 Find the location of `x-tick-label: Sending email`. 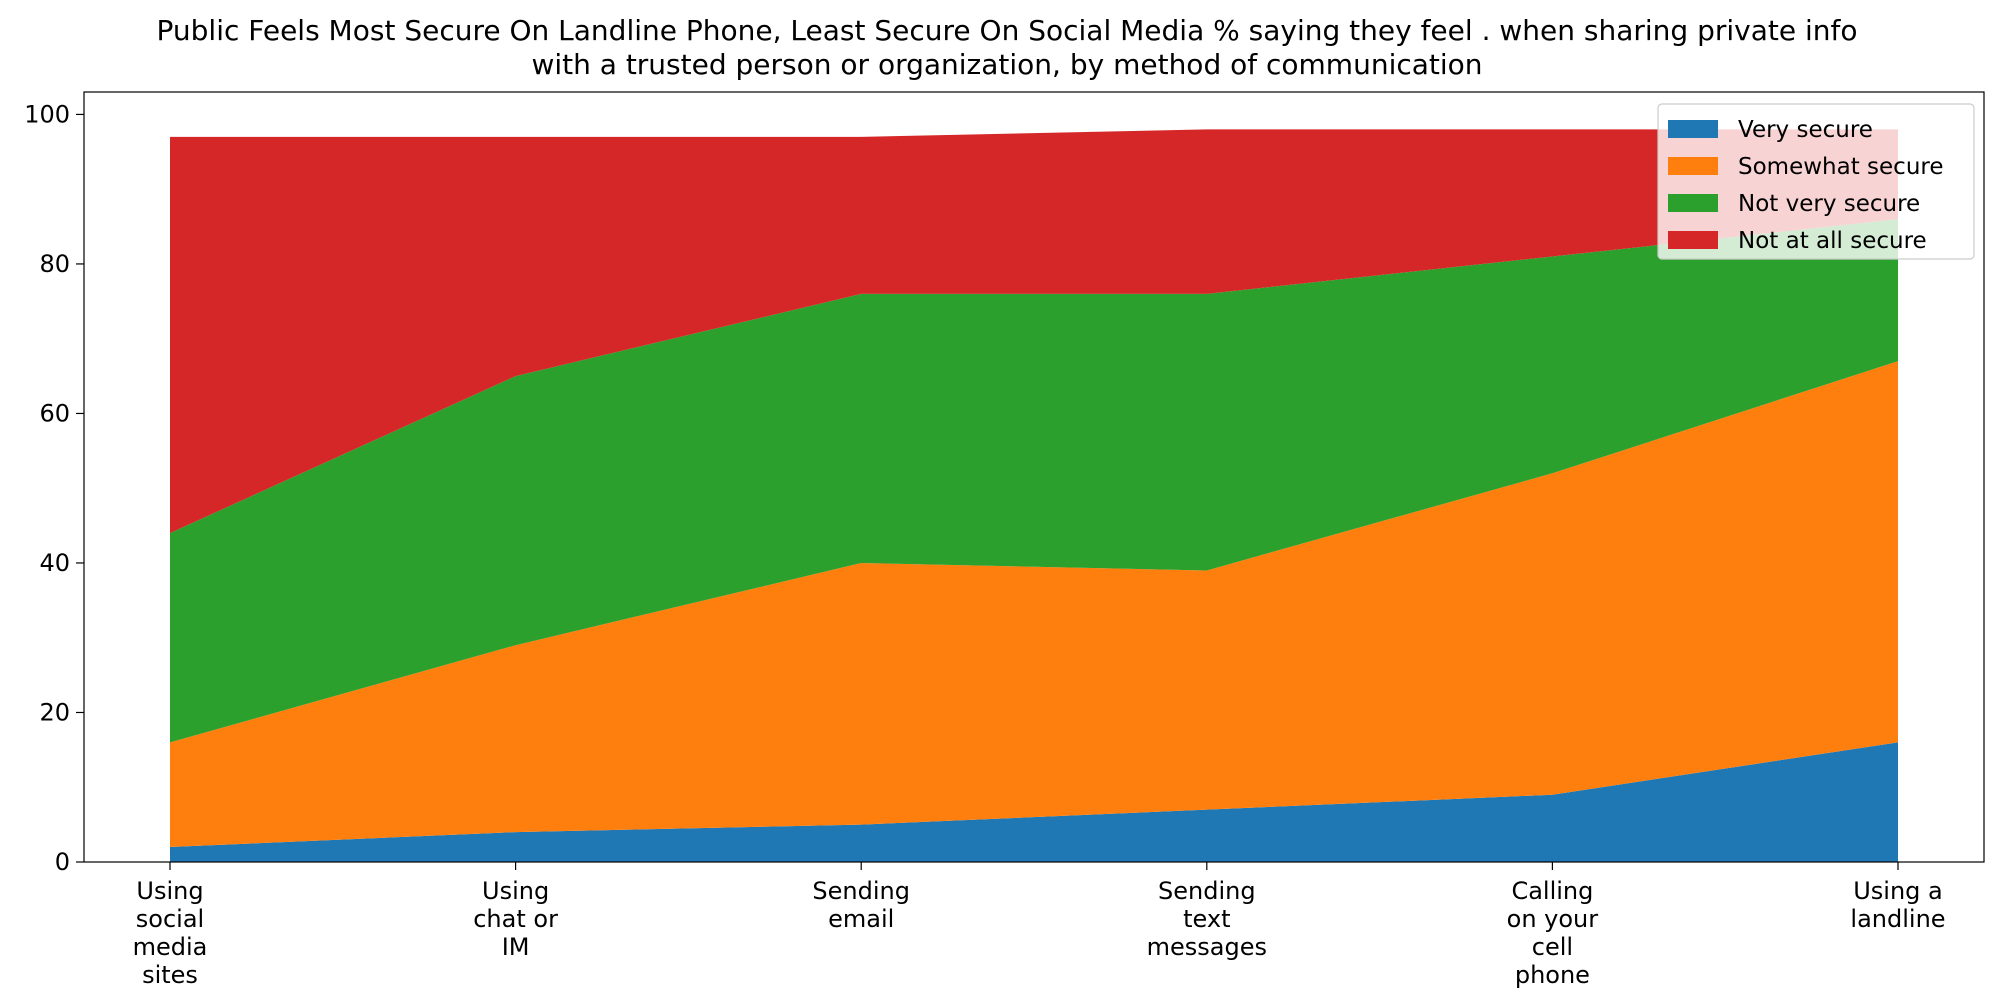

x-tick-label: Sending email is located at coordinates (861, 905).